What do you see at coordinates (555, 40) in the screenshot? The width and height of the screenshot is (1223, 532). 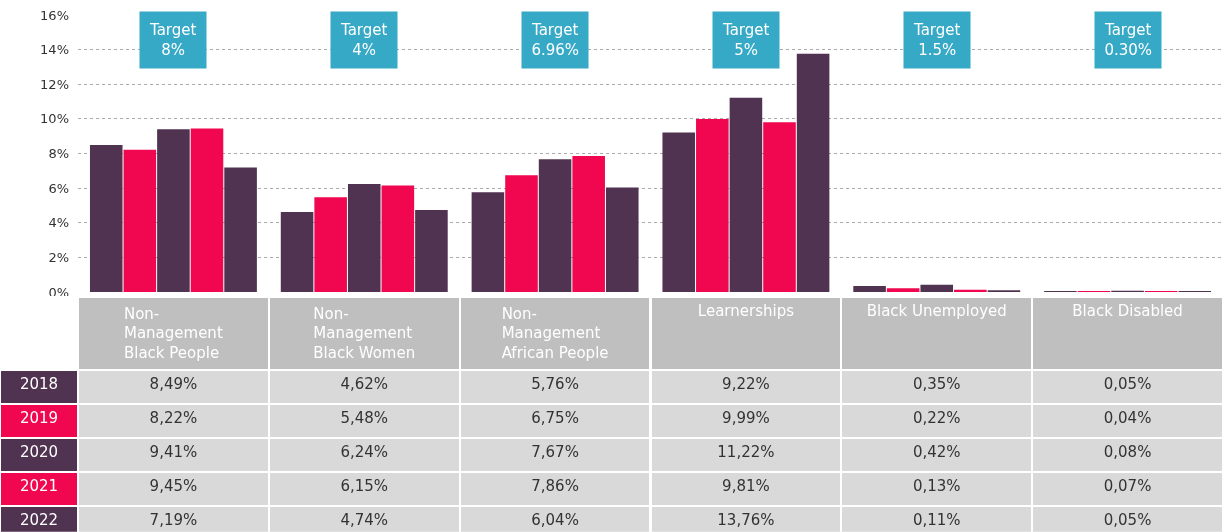 I see `annotation: Target 6.96%` at bounding box center [555, 40].